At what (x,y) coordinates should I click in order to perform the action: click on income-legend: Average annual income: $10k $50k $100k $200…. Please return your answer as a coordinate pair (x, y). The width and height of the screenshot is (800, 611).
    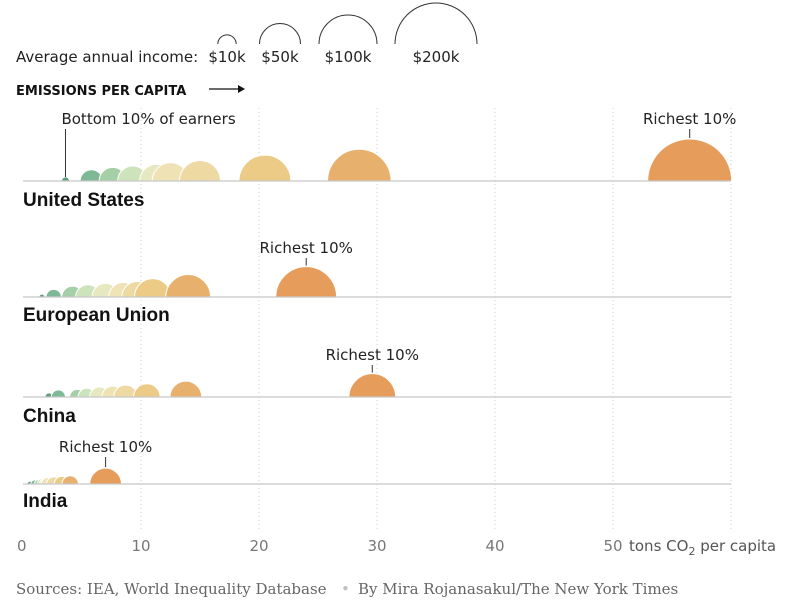
    Looking at the image, I should click on (247, 34).